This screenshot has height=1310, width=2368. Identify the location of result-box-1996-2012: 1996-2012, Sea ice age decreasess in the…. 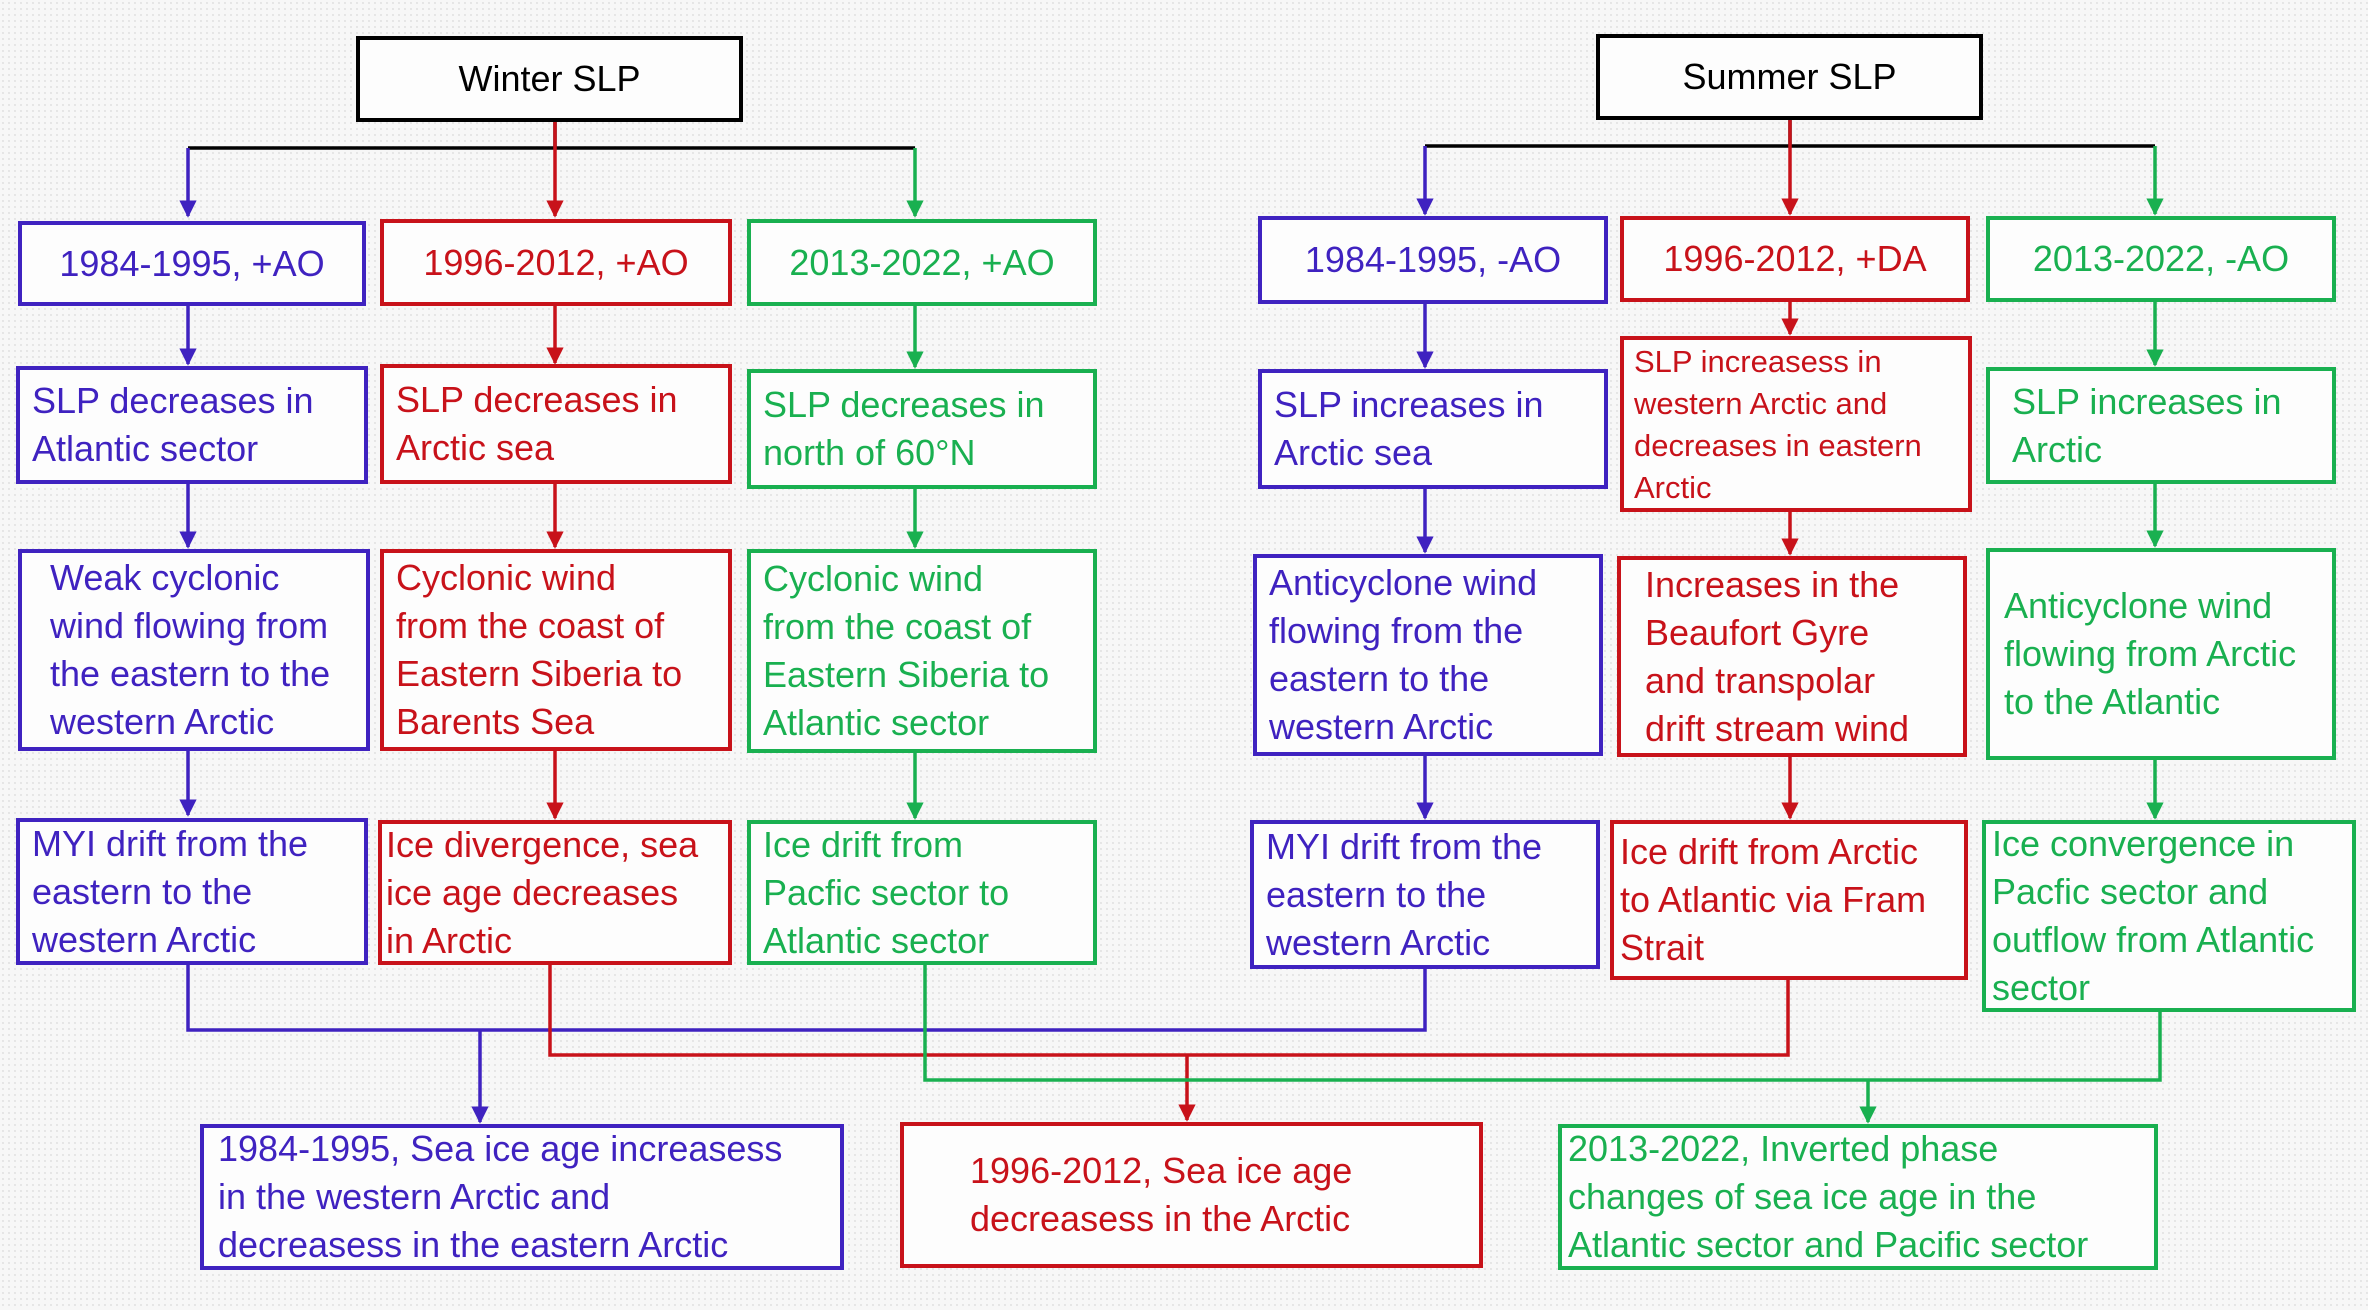
(1191, 1195).